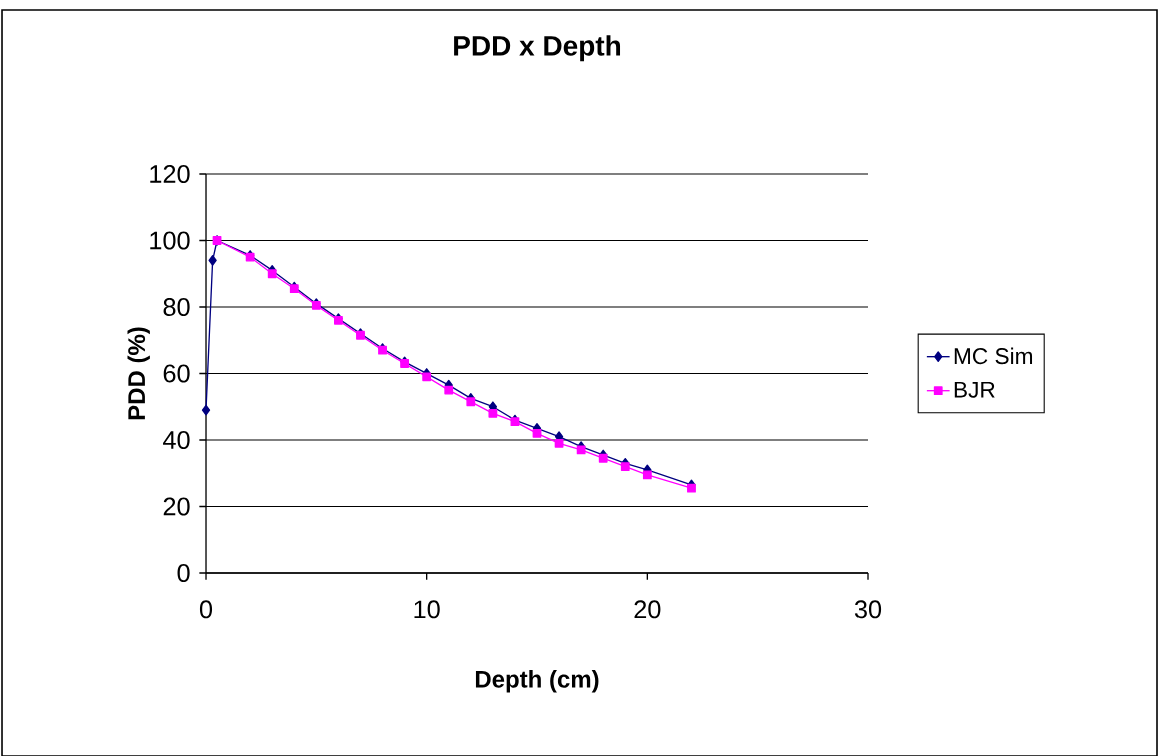 The image size is (1159, 756). I want to click on y-tick-label: 80, so click(176, 307).